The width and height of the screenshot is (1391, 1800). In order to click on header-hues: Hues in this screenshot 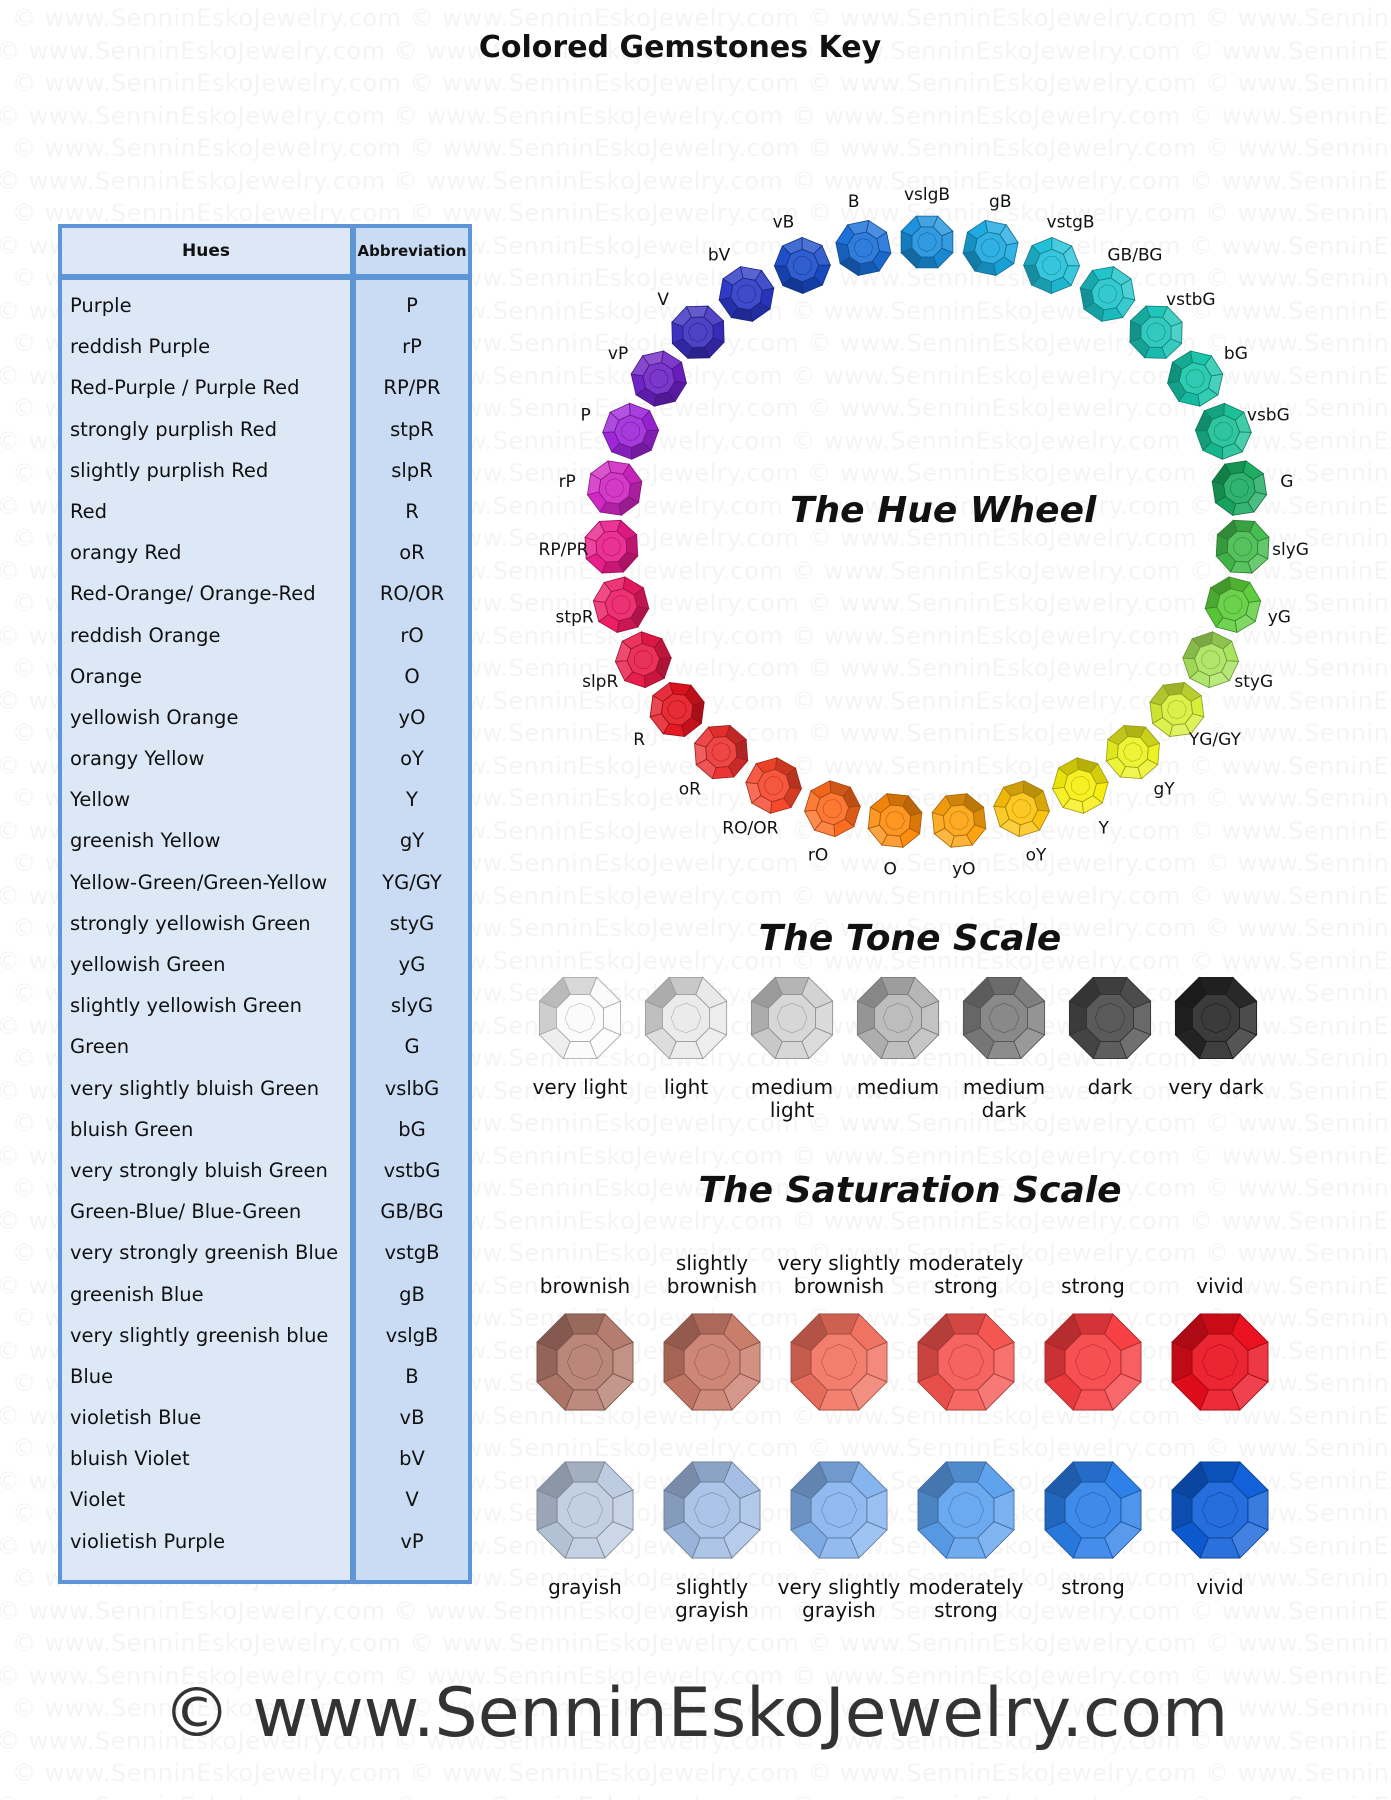, I will do `click(206, 251)`.